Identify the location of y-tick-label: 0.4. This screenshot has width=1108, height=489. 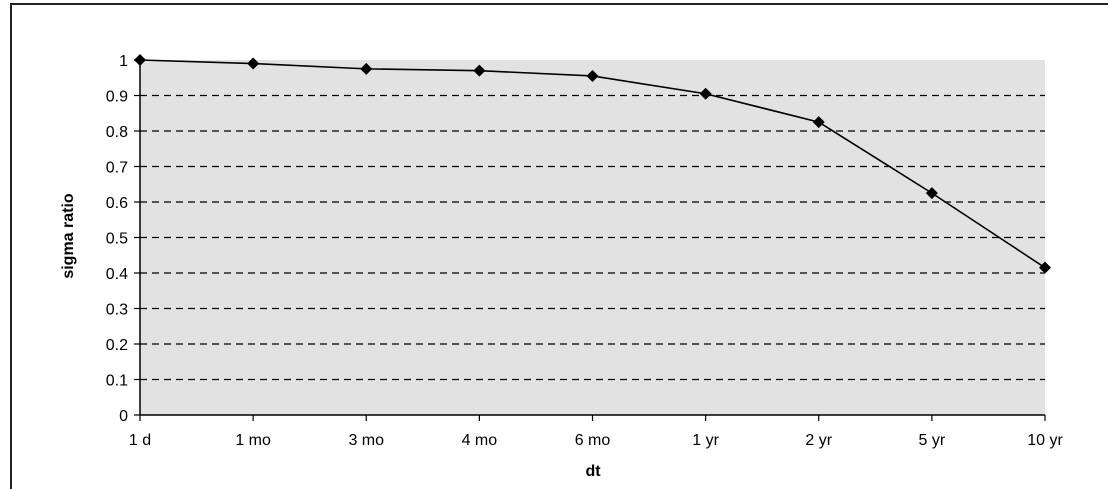
(117, 274).